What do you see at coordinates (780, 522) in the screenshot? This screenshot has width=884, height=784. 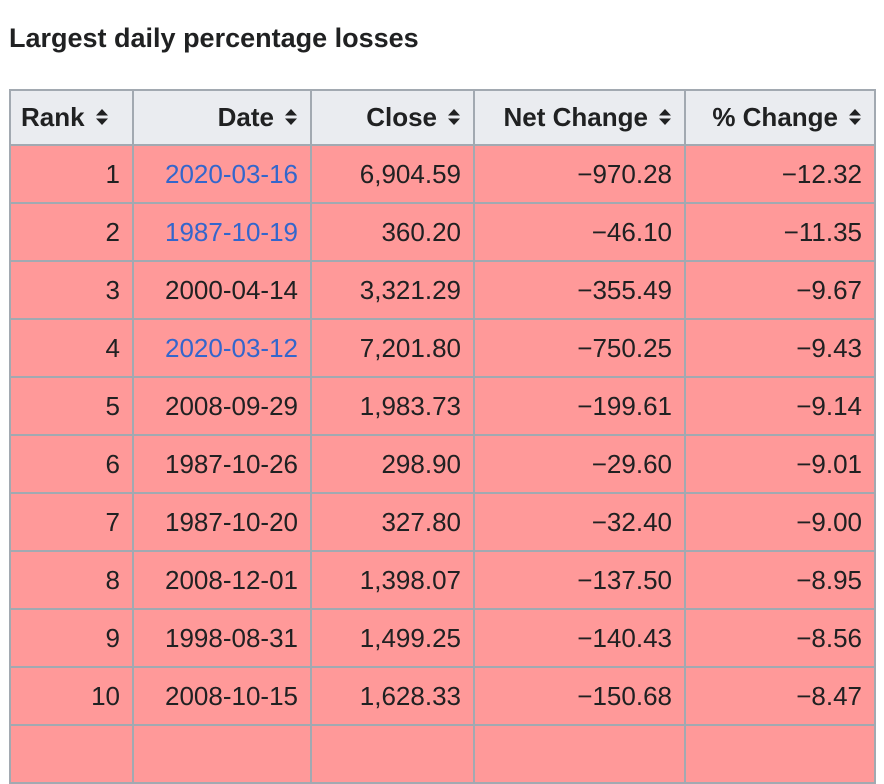 I see `pct-change-cell: −9.00` at bounding box center [780, 522].